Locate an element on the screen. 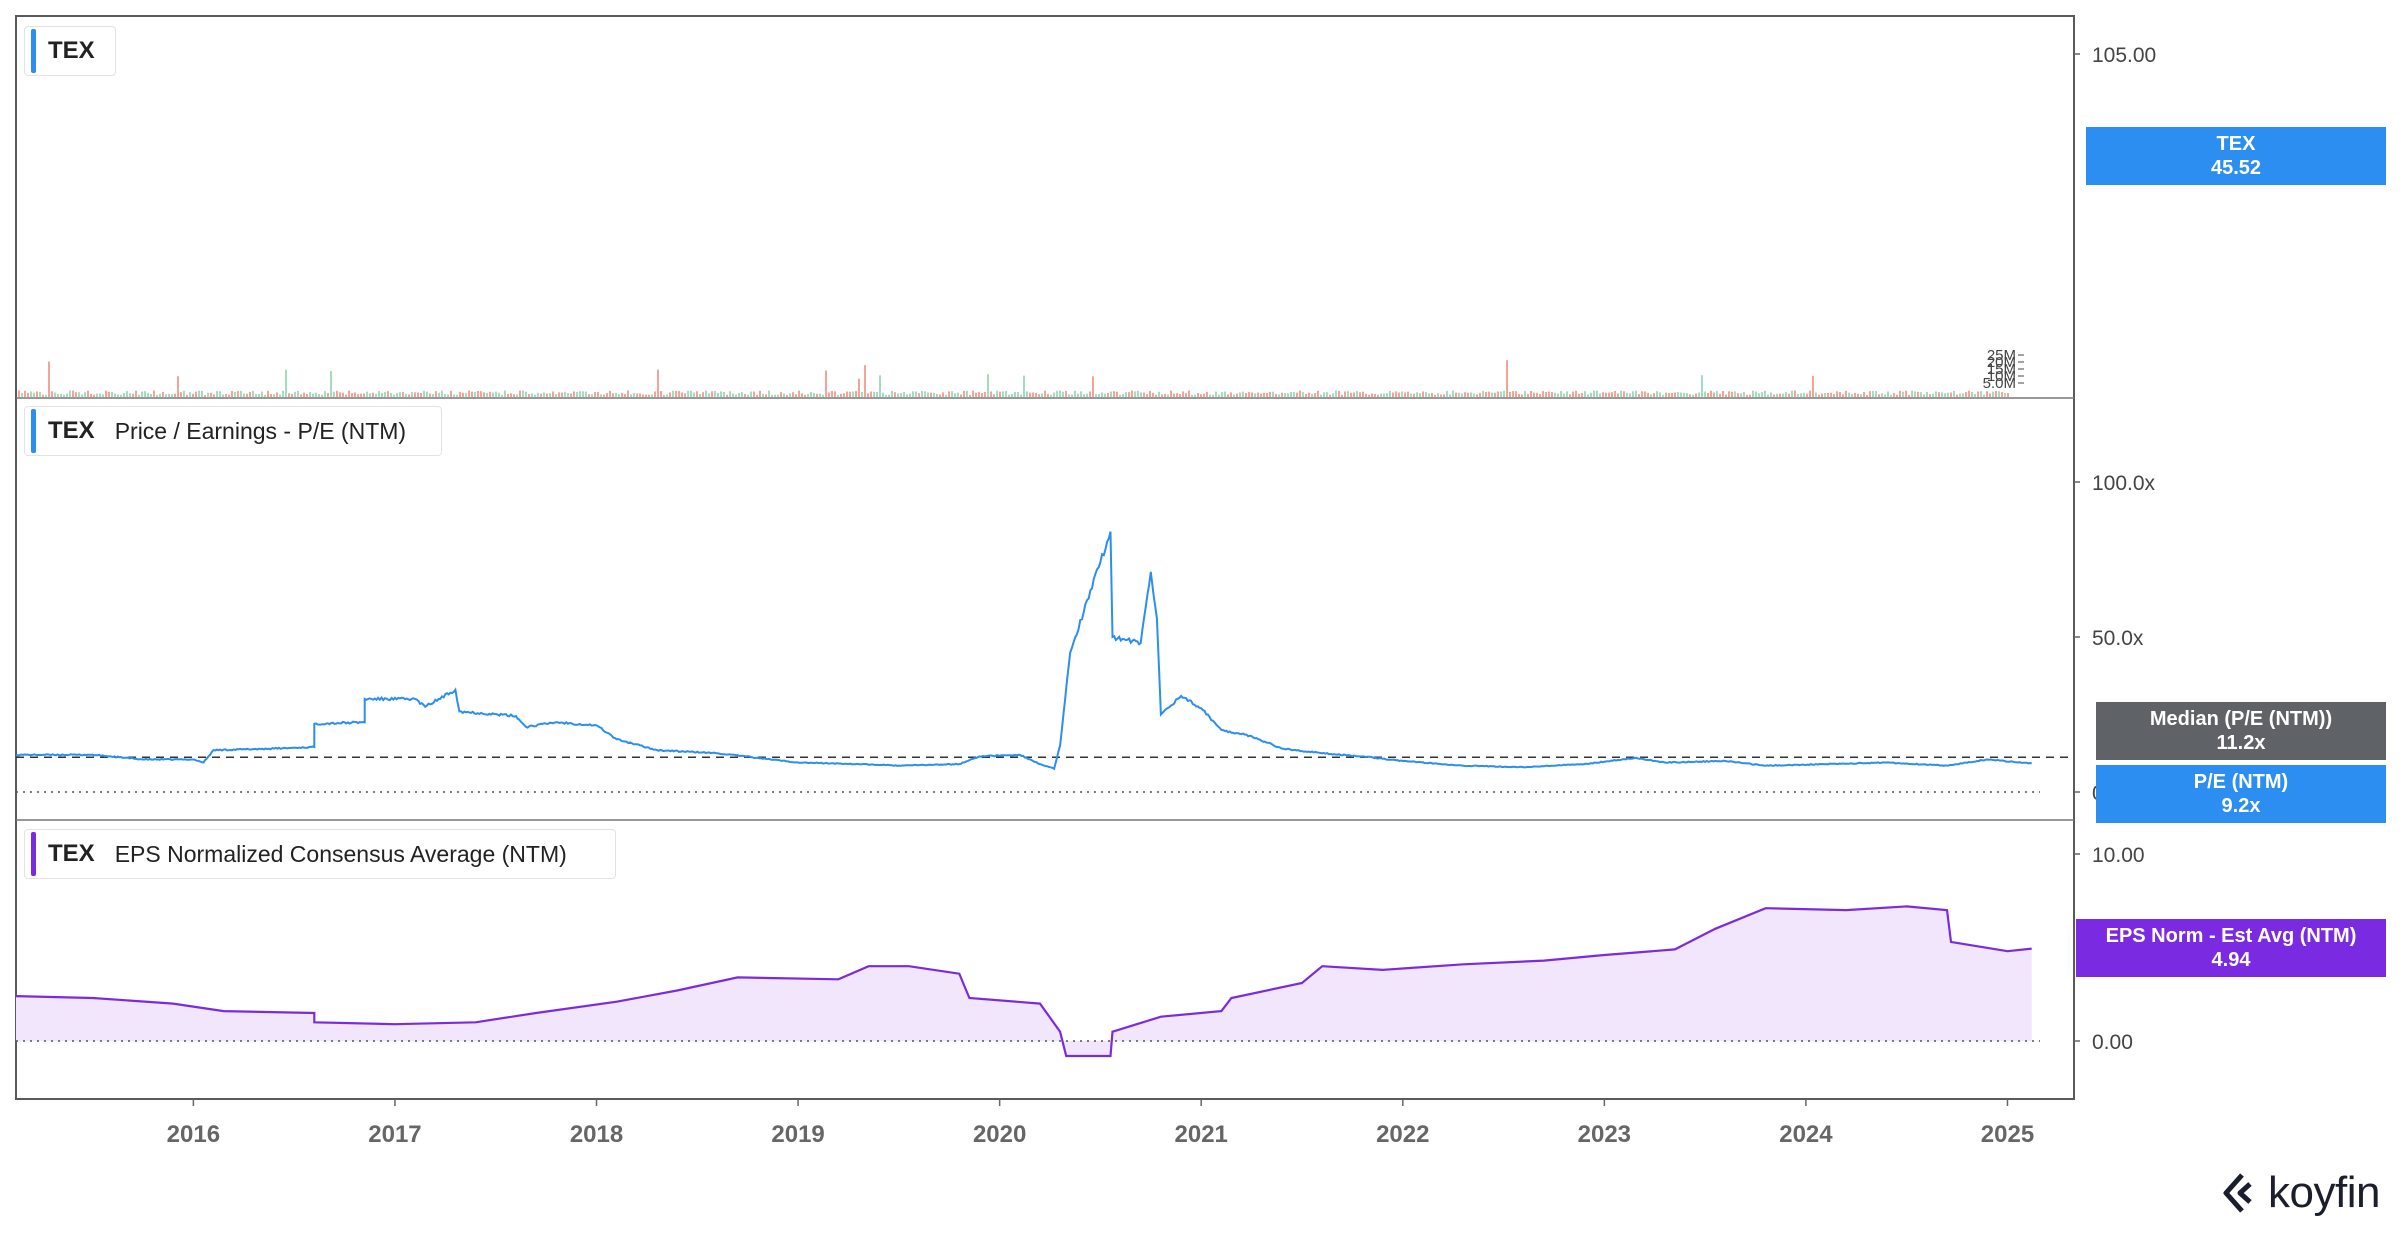 The image size is (2400, 1240). koyfin-logo: koyfin is located at coordinates (2300, 1193).